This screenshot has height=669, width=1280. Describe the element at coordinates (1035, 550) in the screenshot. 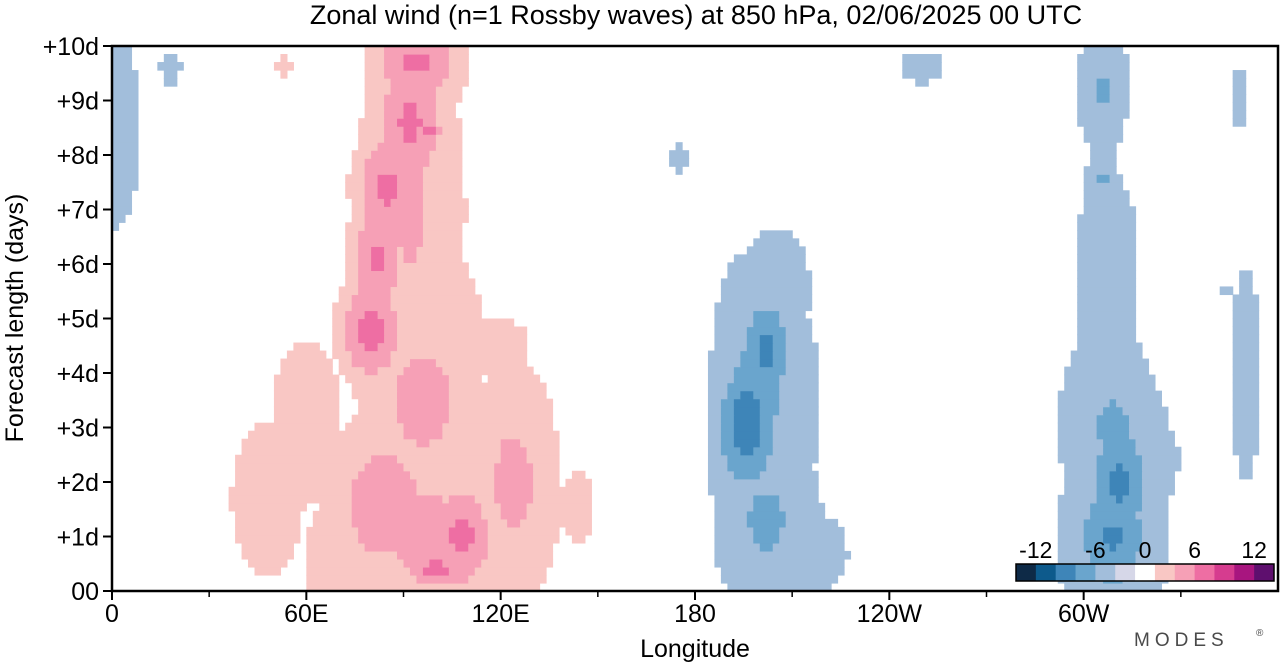

I see `colorbar-label: -12` at that location.